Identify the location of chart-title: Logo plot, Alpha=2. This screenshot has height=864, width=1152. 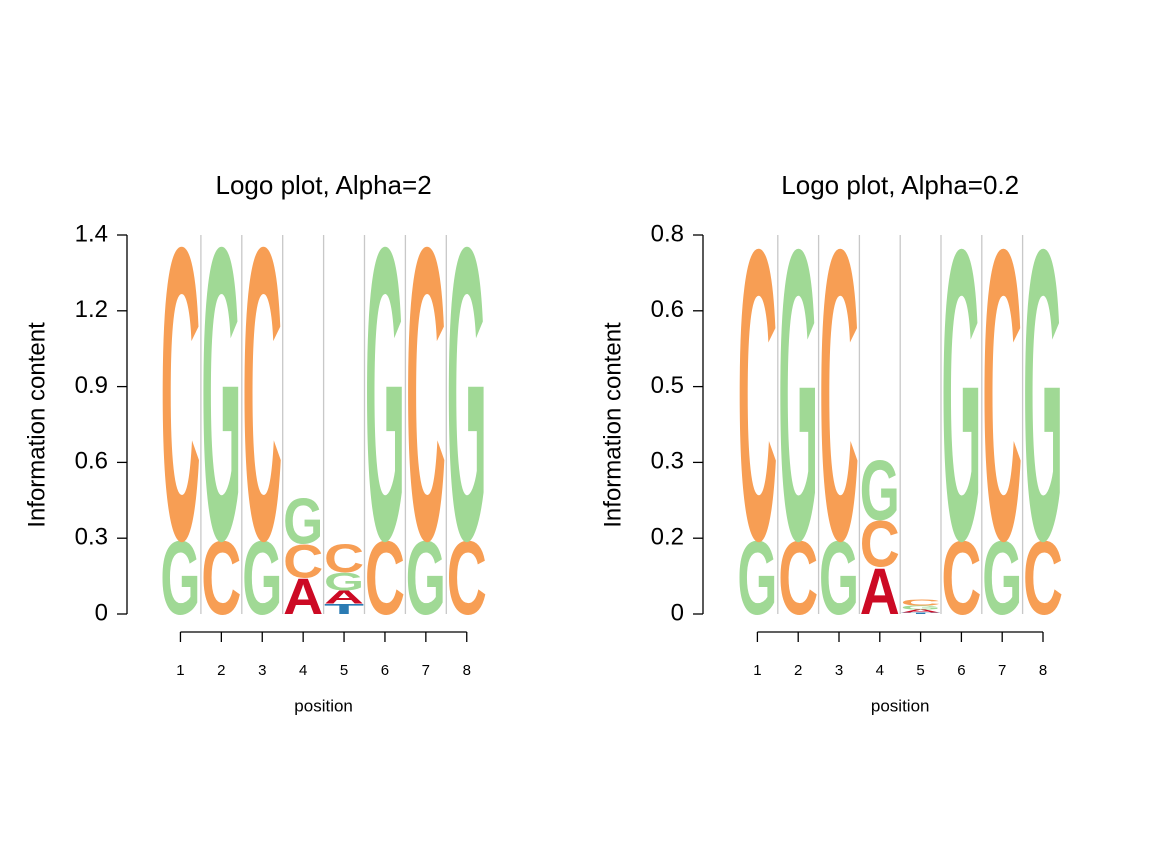
(324, 185).